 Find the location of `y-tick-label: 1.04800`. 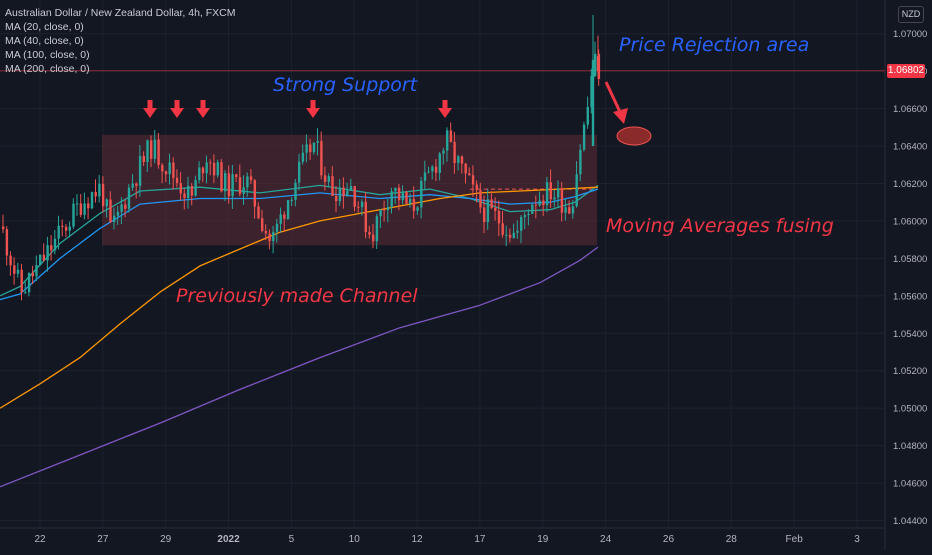

y-tick-label: 1.04800 is located at coordinates (910, 446).